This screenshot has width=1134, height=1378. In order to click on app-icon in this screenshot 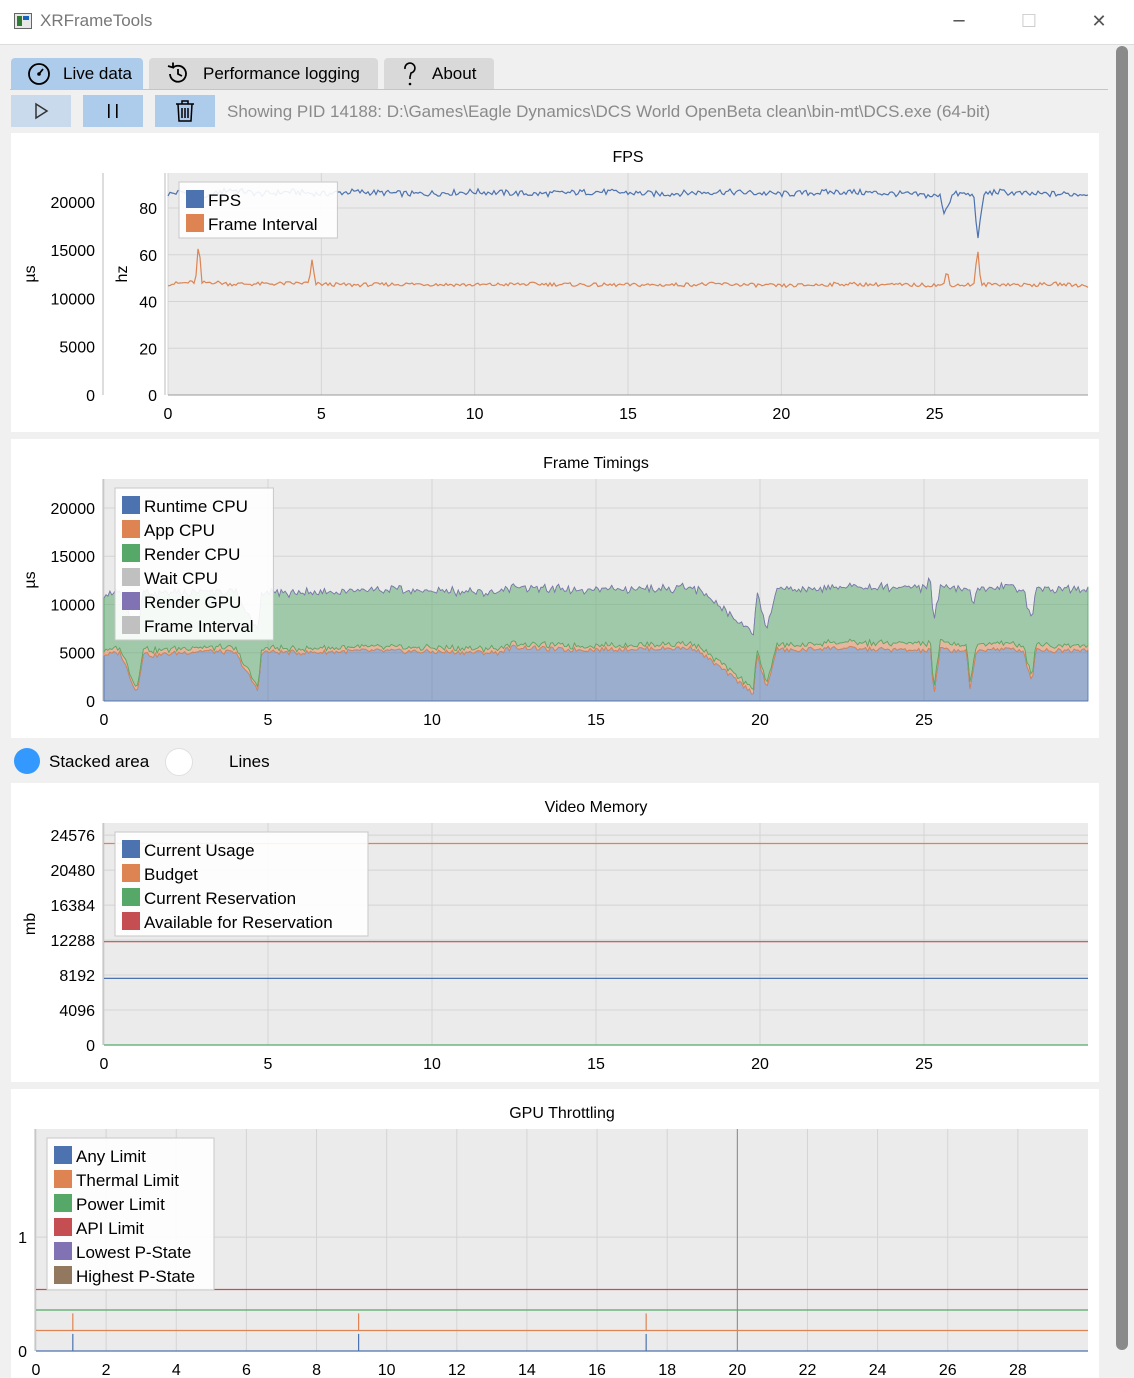, I will do `click(23, 21)`.